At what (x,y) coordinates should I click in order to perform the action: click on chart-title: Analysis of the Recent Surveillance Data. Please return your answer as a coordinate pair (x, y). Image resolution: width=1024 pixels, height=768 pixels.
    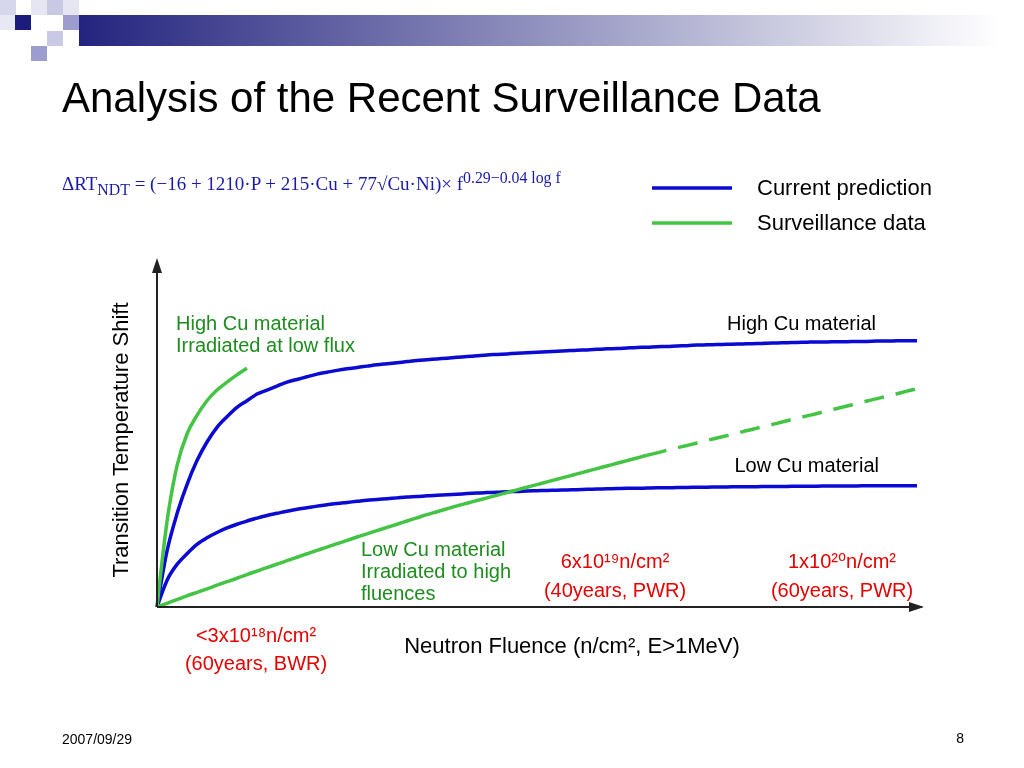
    Looking at the image, I should click on (441, 97).